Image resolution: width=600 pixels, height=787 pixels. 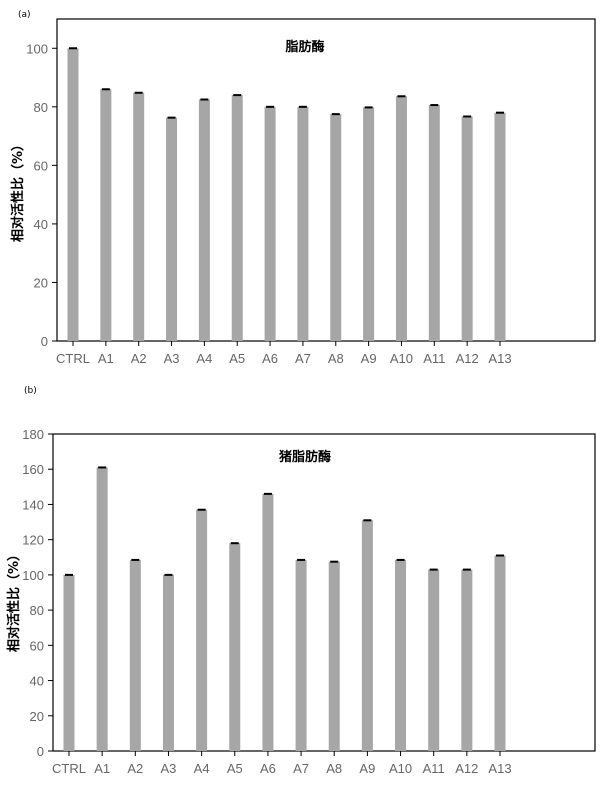 What do you see at coordinates (30, 391) in the screenshot?
I see `panel-label-b: (b)` at bounding box center [30, 391].